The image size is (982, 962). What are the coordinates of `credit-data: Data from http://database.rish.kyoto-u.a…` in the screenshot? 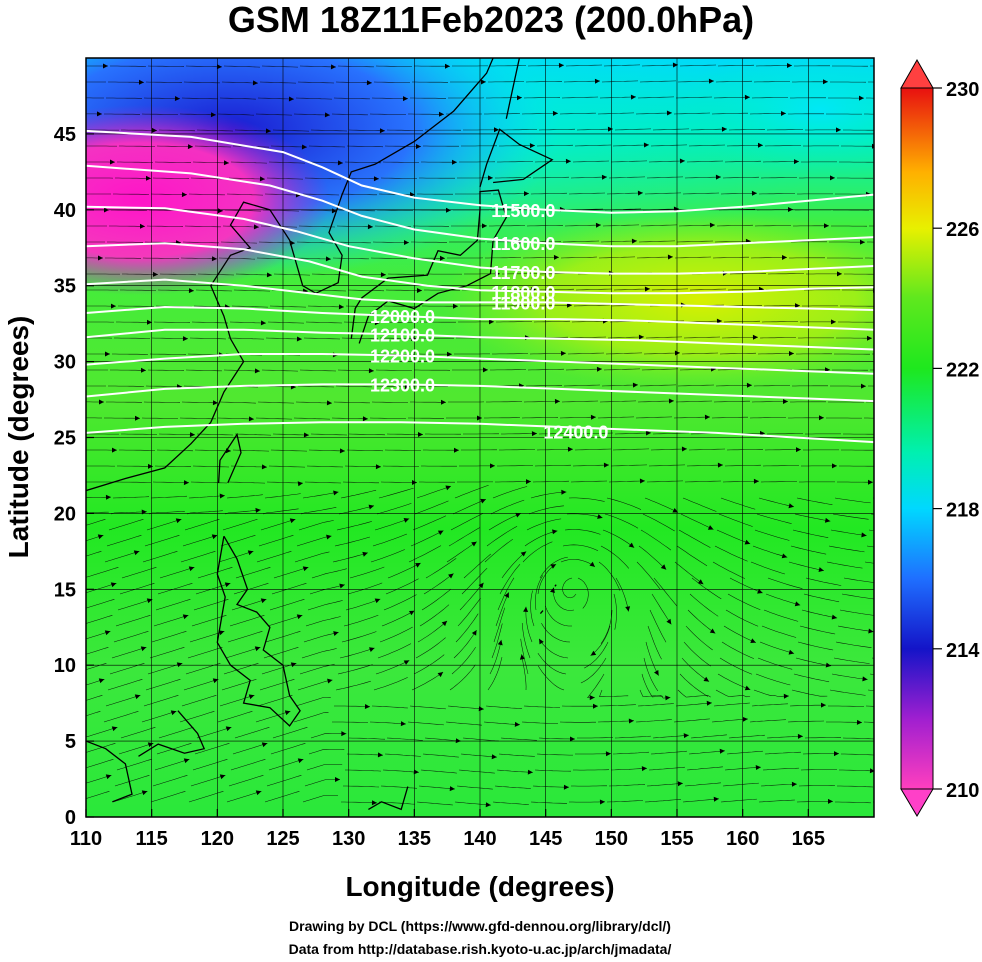 It's located at (480, 949).